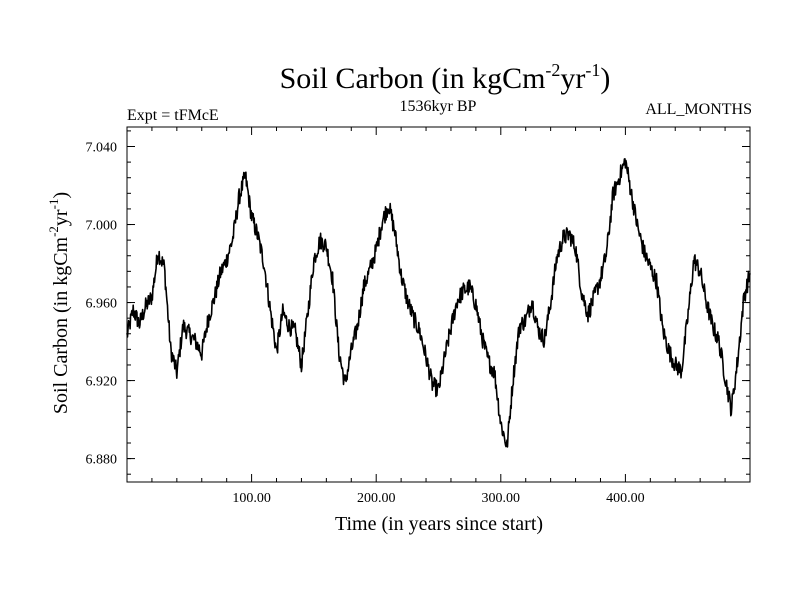 The image size is (800, 600). I want to click on chart-title: Soil Carbon (in kgCm-2yr-1), so click(445, 77).